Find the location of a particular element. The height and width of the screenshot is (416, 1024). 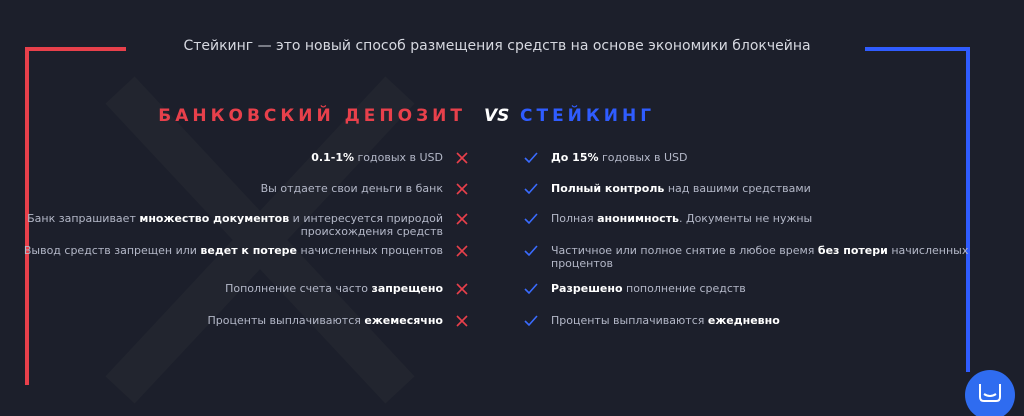

text: процентов is located at coordinates (582, 263).